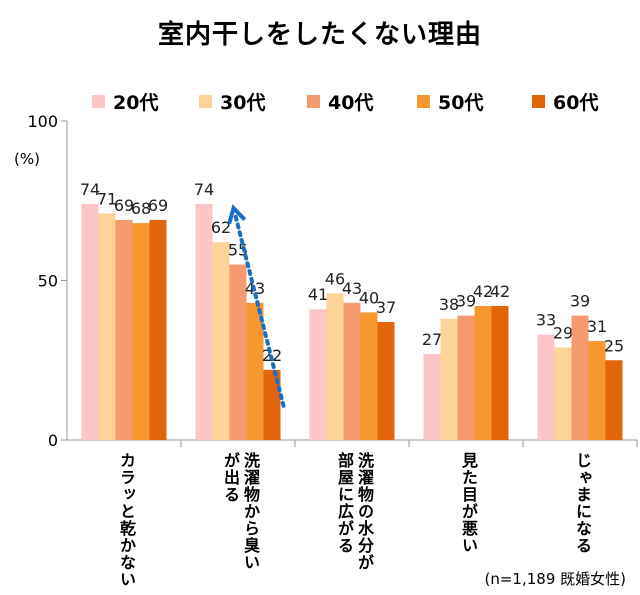  Describe the element at coordinates (468, 503) in the screenshot. I see `x-category-label: 見た目が悪い` at that location.